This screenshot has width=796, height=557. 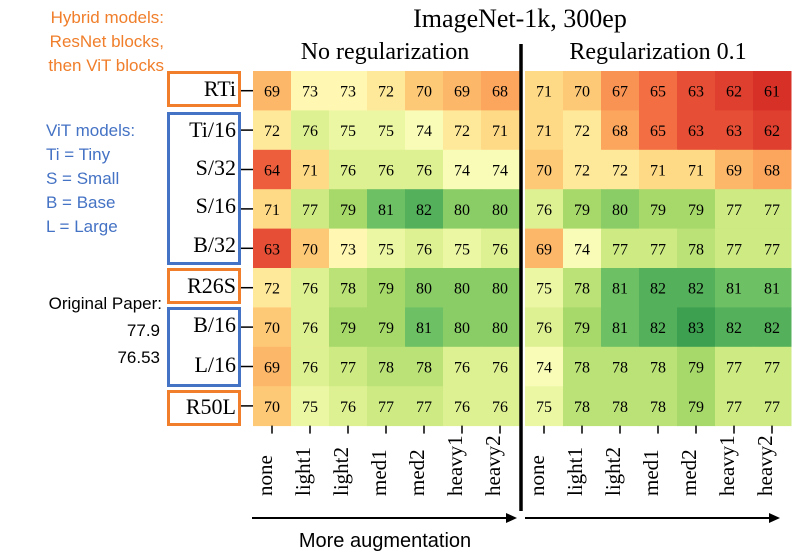 What do you see at coordinates (544, 249) in the screenshot?
I see `cell-value: 69` at bounding box center [544, 249].